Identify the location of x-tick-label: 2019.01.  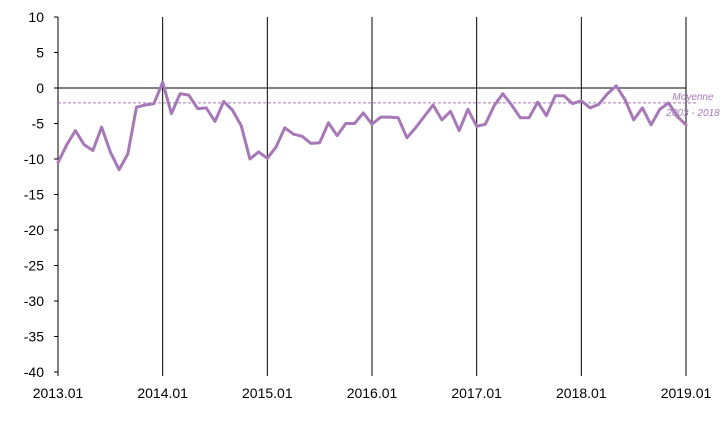
(686, 393).